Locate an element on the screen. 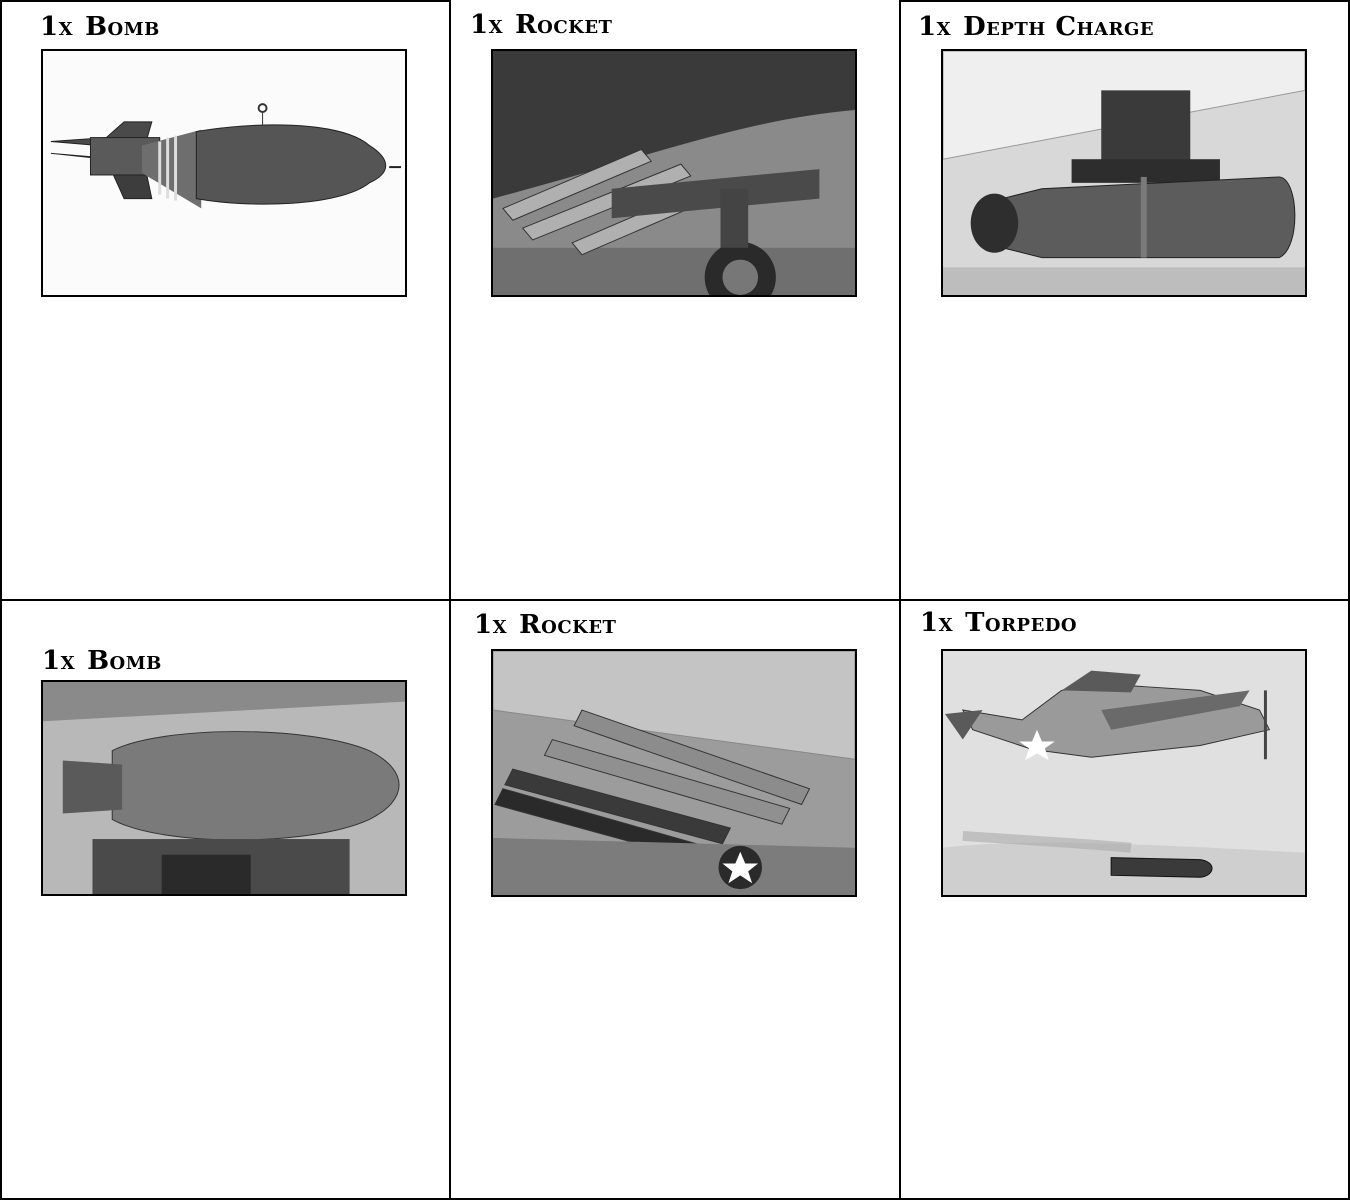  card-label: Depth Charge is located at coordinates (1059, 27).